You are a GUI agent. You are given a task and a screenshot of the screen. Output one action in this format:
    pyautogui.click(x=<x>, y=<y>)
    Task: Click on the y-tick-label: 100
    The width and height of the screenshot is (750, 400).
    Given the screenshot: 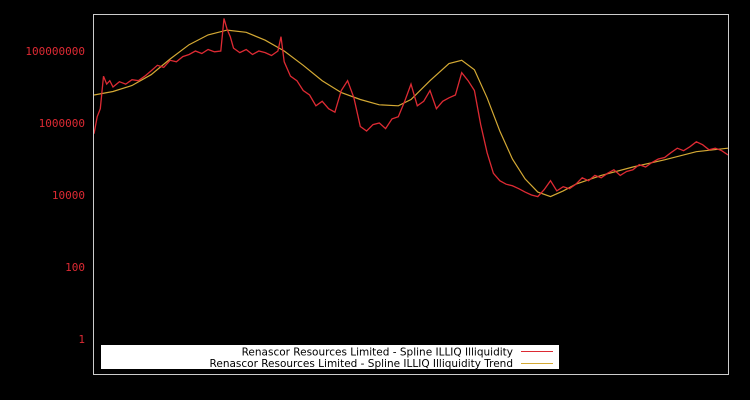 What is the action you would take?
    pyautogui.click(x=75, y=267)
    